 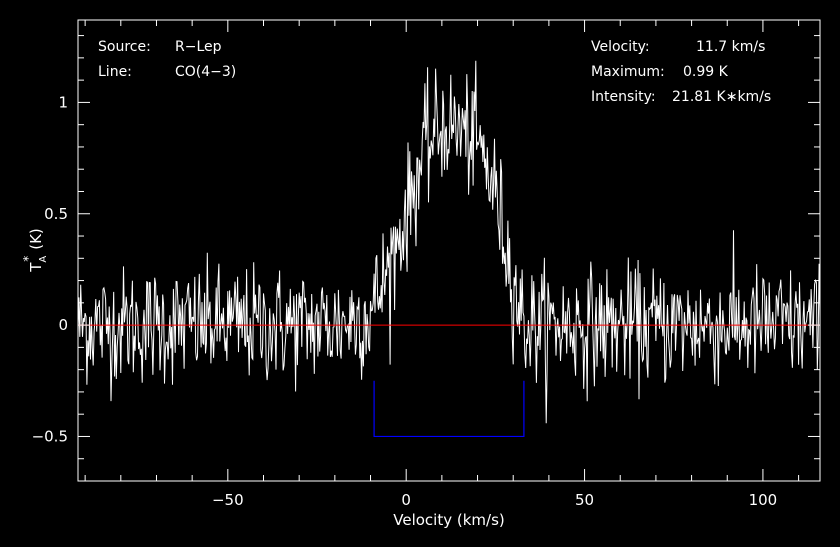 I want to click on y-tick-label: 0, so click(x=63, y=325).